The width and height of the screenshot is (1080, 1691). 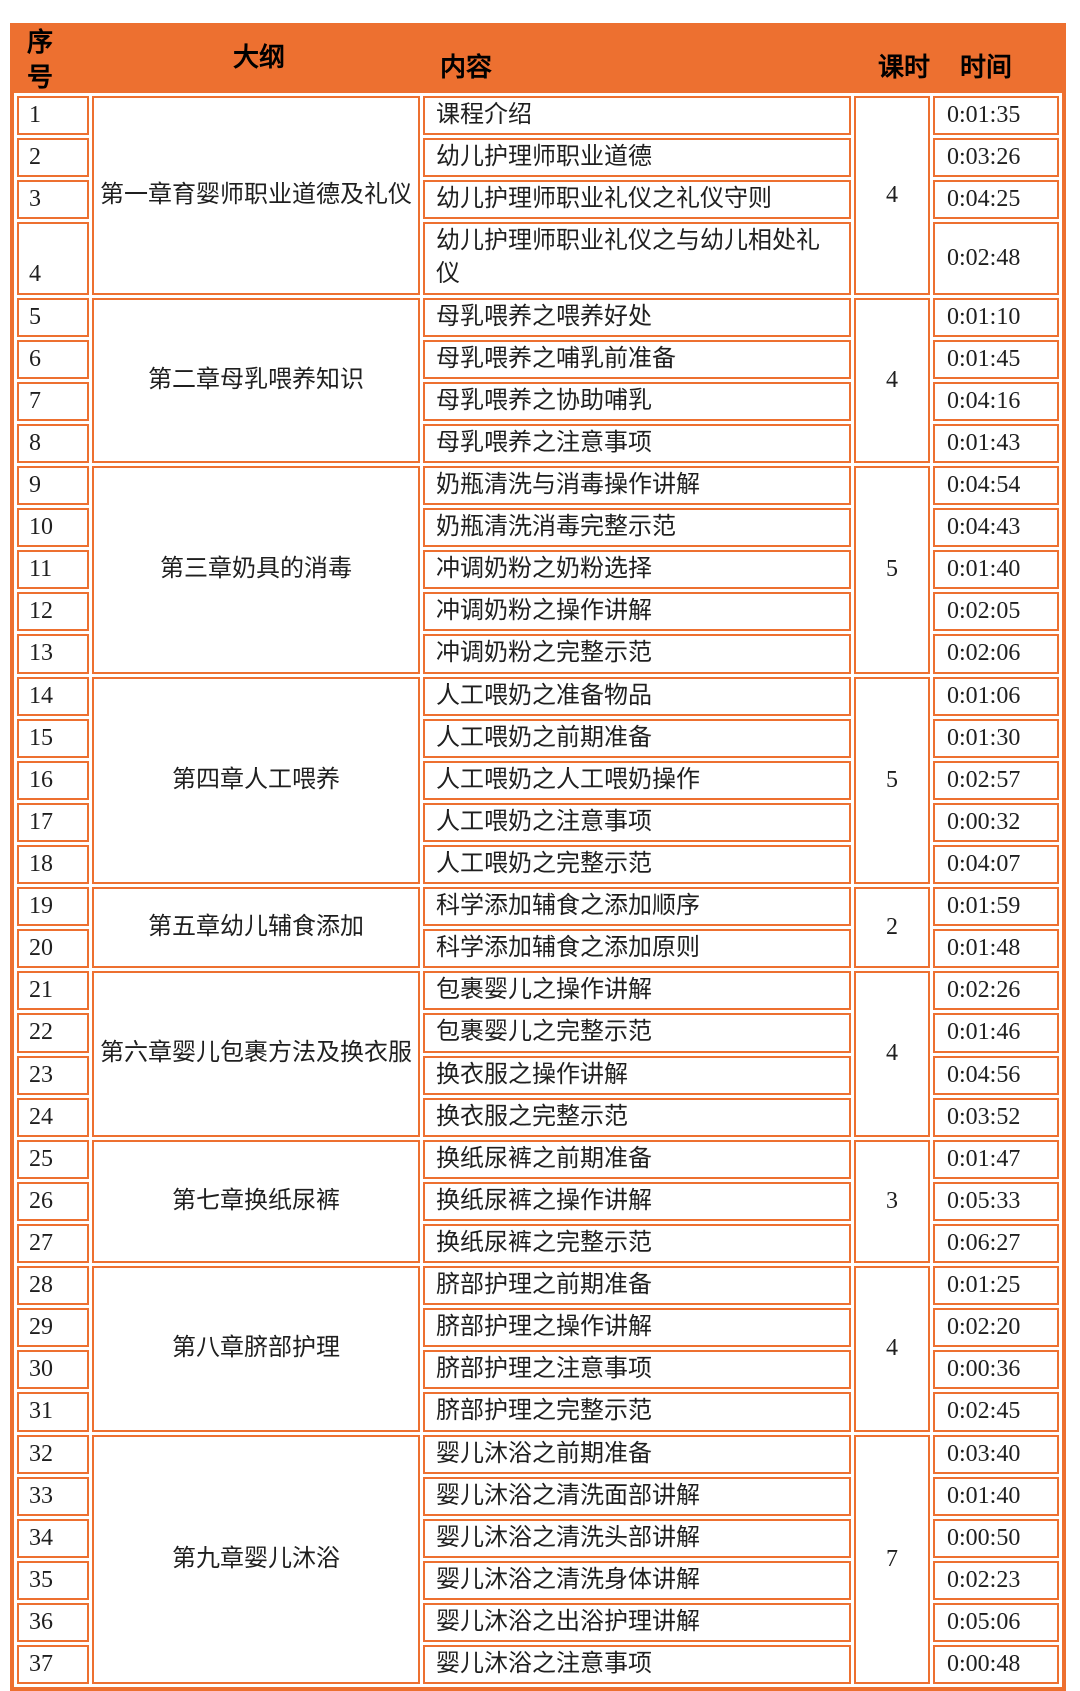 What do you see at coordinates (53, 1665) in the screenshot?
I see `lesson-number-cell: 37` at bounding box center [53, 1665].